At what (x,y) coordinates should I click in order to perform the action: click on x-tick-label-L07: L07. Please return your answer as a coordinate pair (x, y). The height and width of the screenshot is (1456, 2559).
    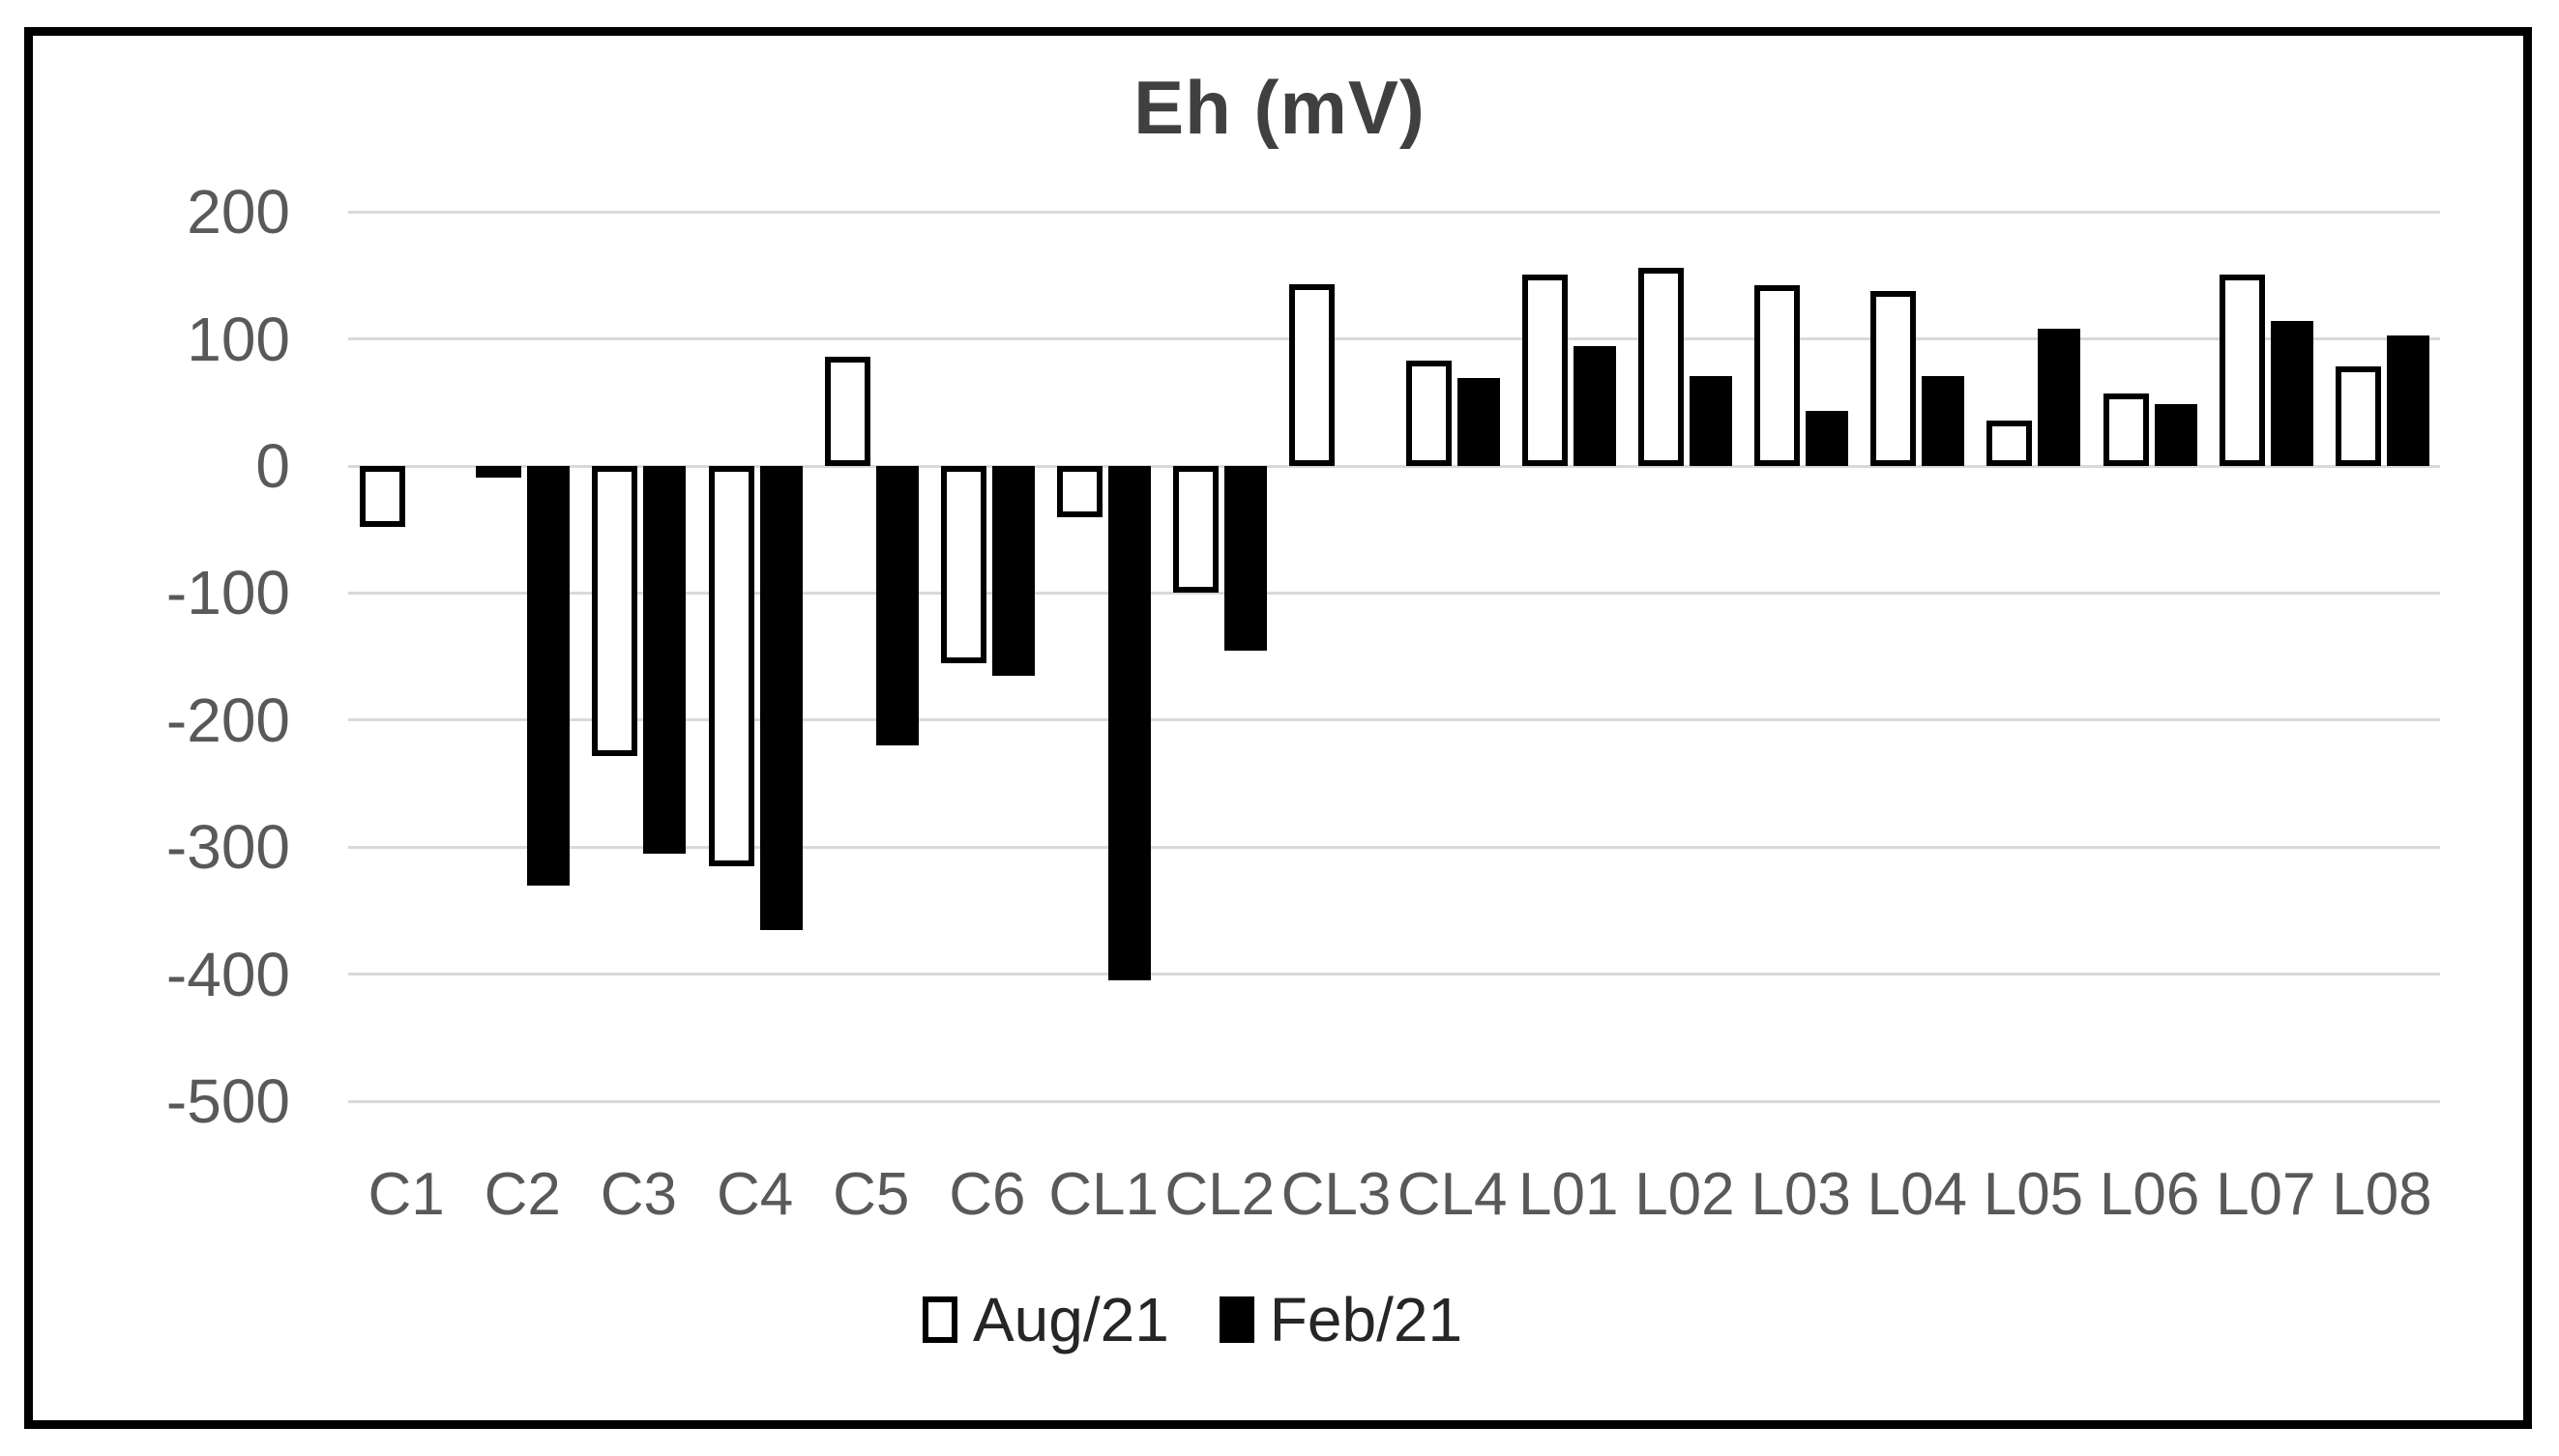
    Looking at the image, I should click on (2266, 1195).